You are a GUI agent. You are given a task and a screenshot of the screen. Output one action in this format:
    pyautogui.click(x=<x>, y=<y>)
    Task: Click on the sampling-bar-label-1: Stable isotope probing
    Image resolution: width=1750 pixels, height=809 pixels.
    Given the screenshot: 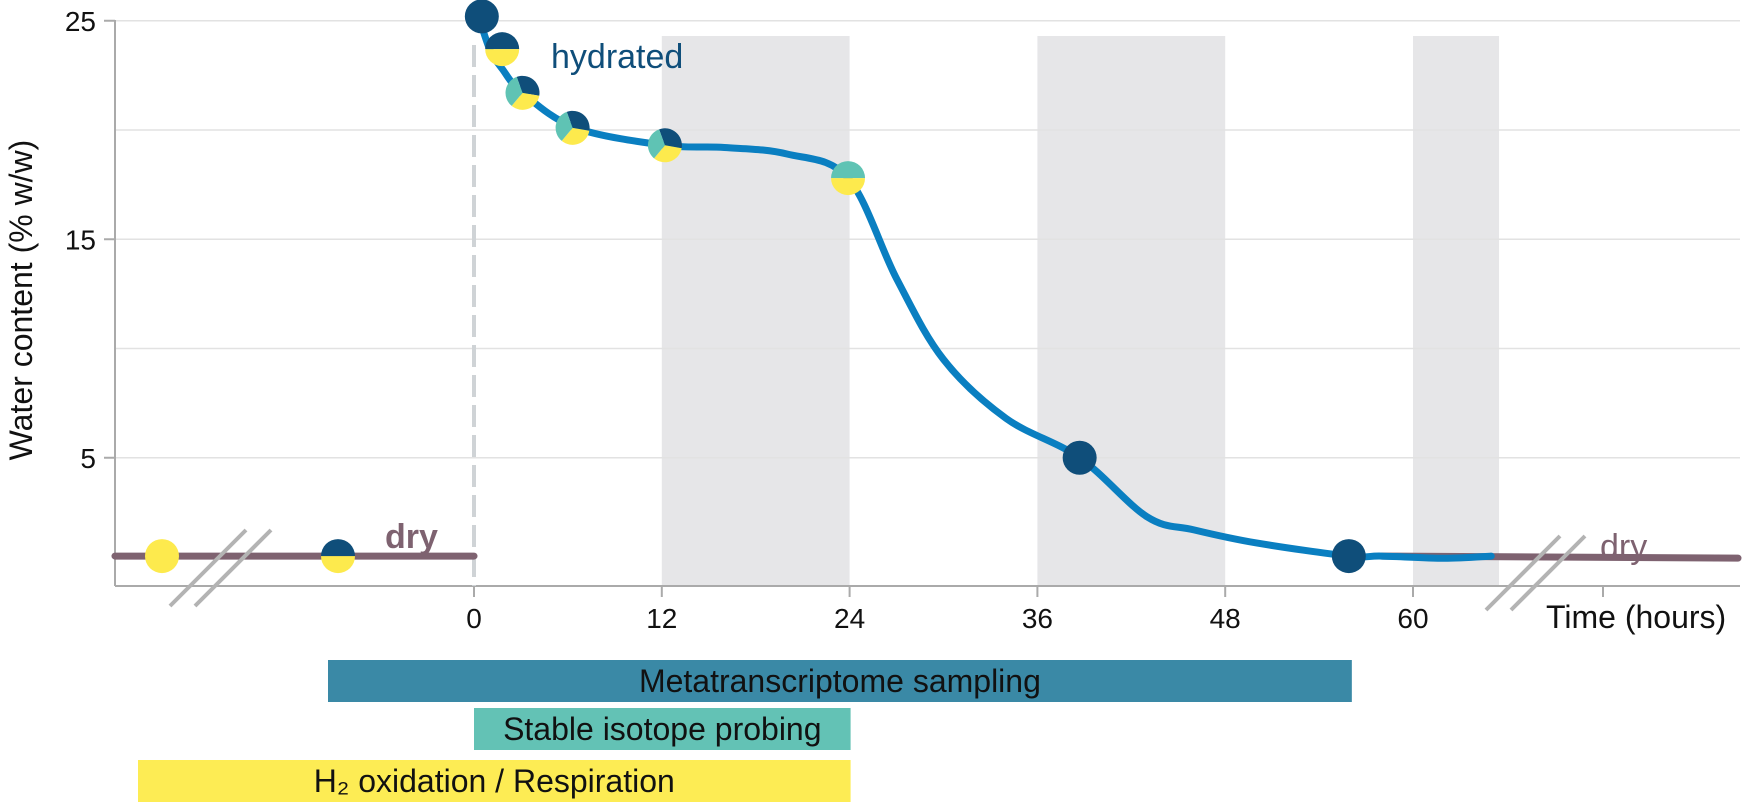 What is the action you would take?
    pyautogui.click(x=662, y=729)
    